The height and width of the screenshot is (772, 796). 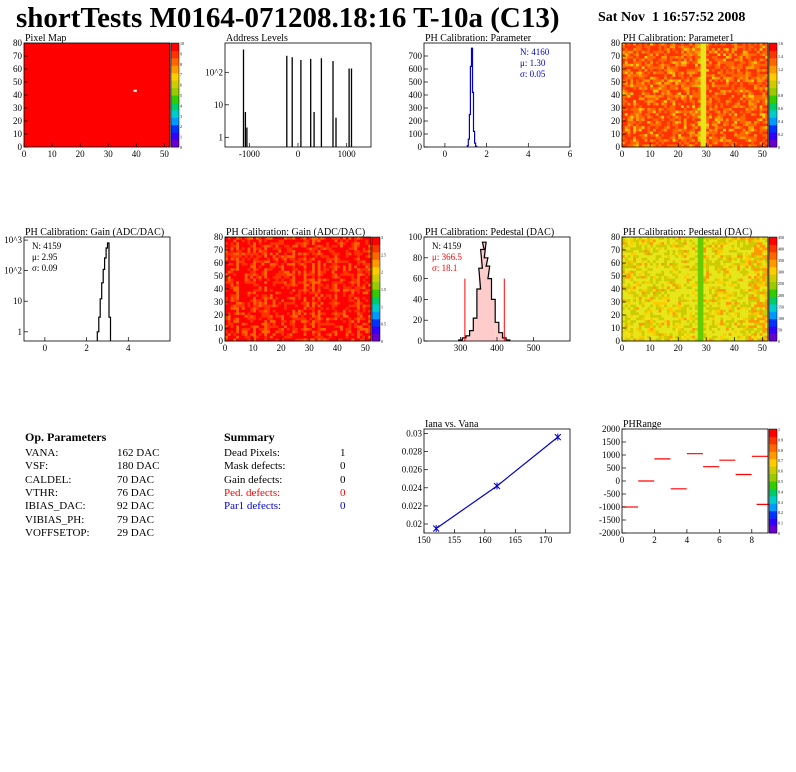 I want to click on colorbar-tick: 0.2, so click(x=780, y=134).